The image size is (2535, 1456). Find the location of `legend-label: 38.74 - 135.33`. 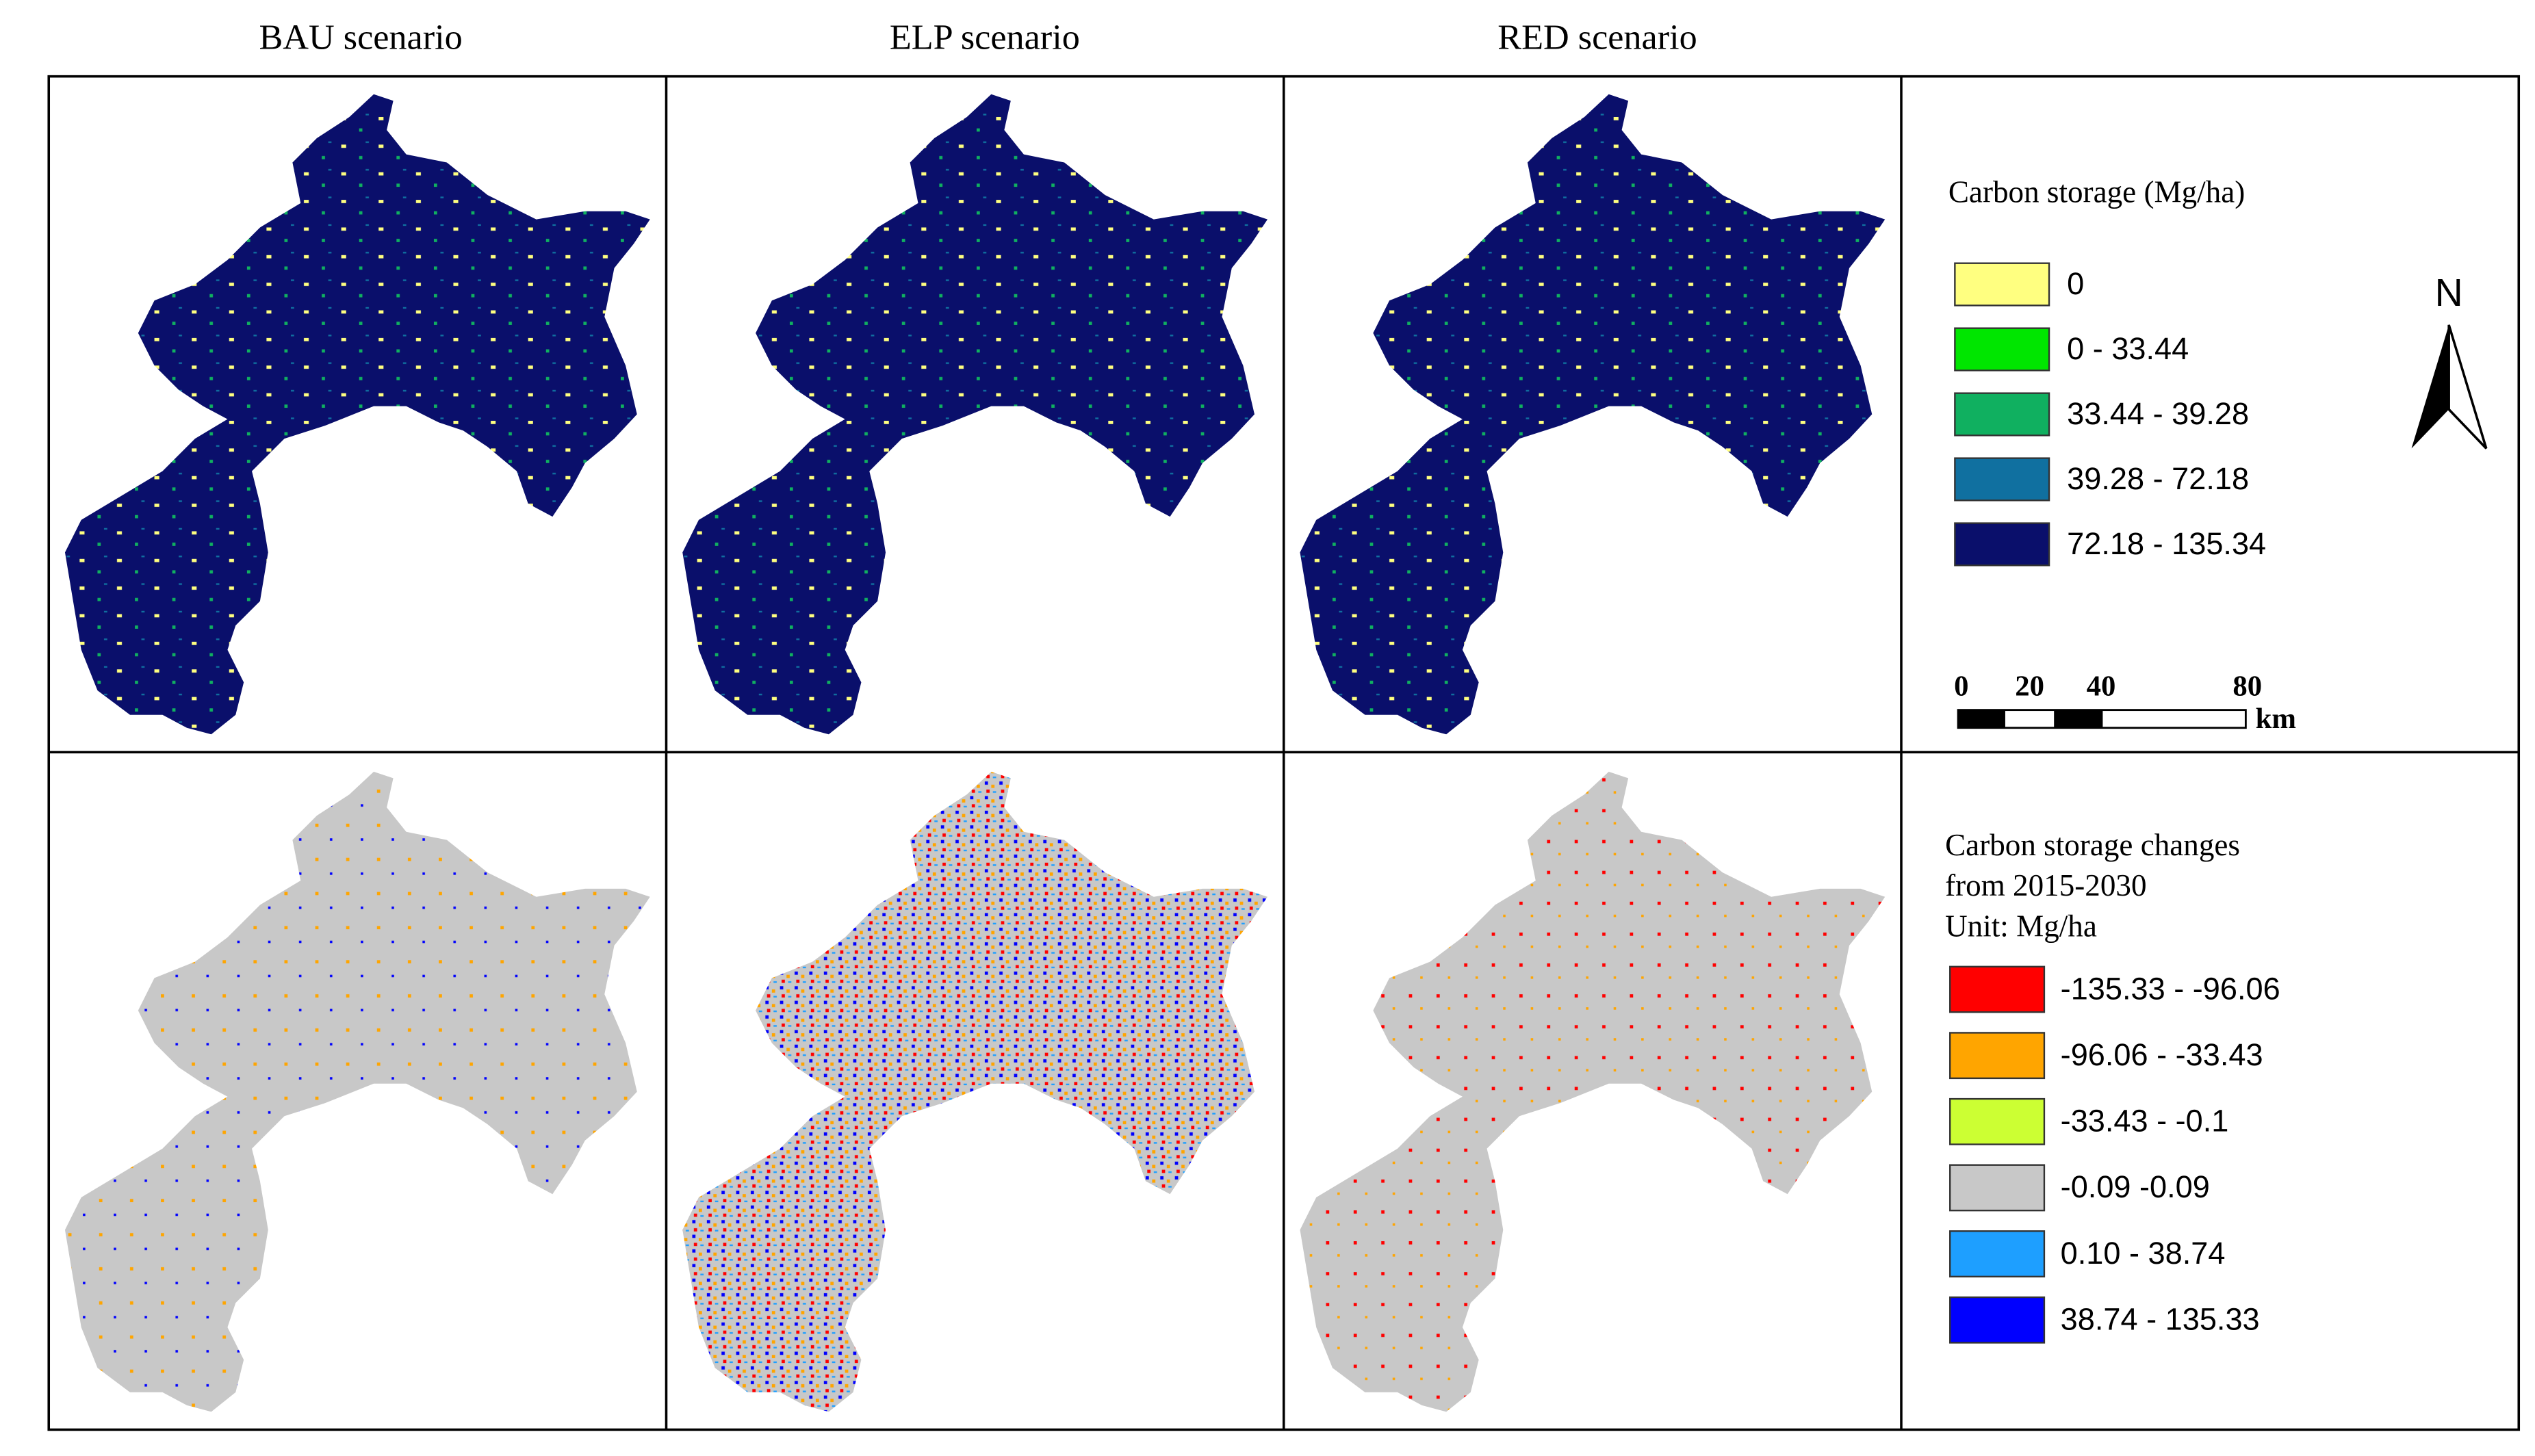

legend-label: 38.74 - 135.33 is located at coordinates (2160, 1319).